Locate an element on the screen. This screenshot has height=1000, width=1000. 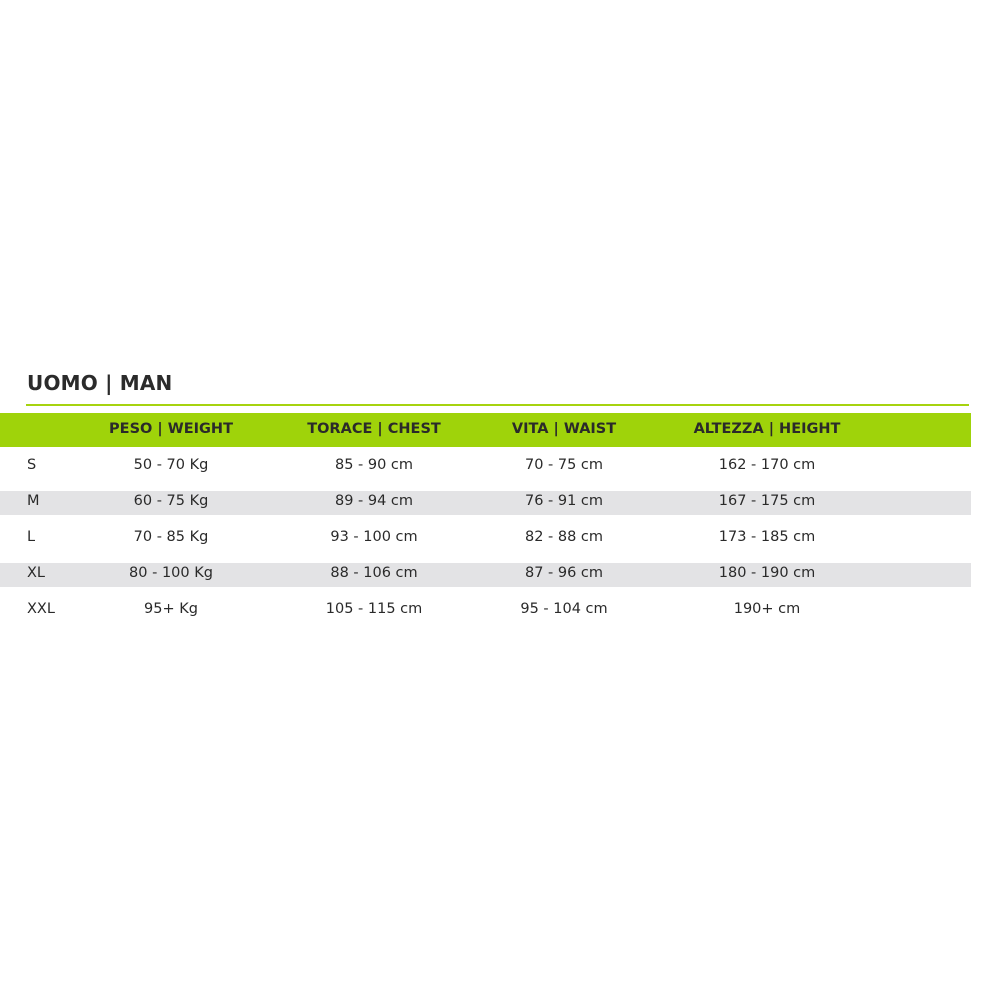
cell-weight: 50 - 70 Kg is located at coordinates (171, 465).